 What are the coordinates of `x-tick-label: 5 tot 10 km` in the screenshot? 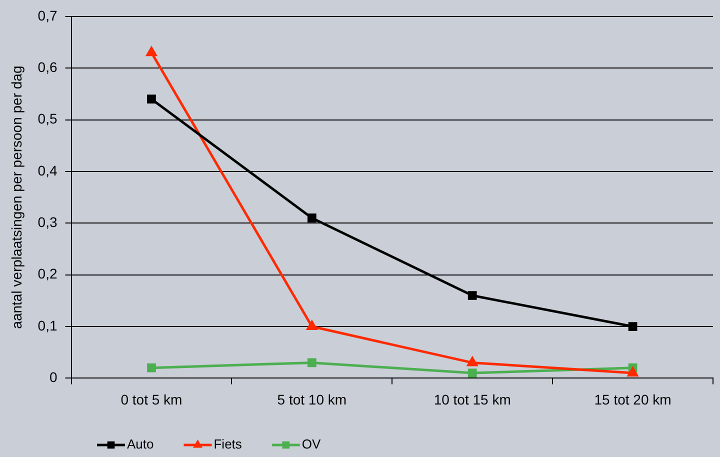 It's located at (312, 399).